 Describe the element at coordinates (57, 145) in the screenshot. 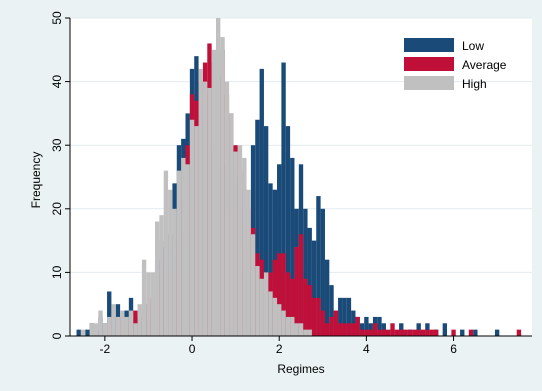

I see `y-tick-label: 30` at that location.